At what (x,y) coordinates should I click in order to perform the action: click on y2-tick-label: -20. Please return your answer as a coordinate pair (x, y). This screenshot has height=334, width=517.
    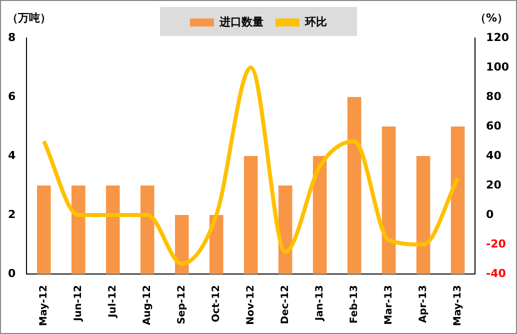
    Looking at the image, I should click on (496, 243).